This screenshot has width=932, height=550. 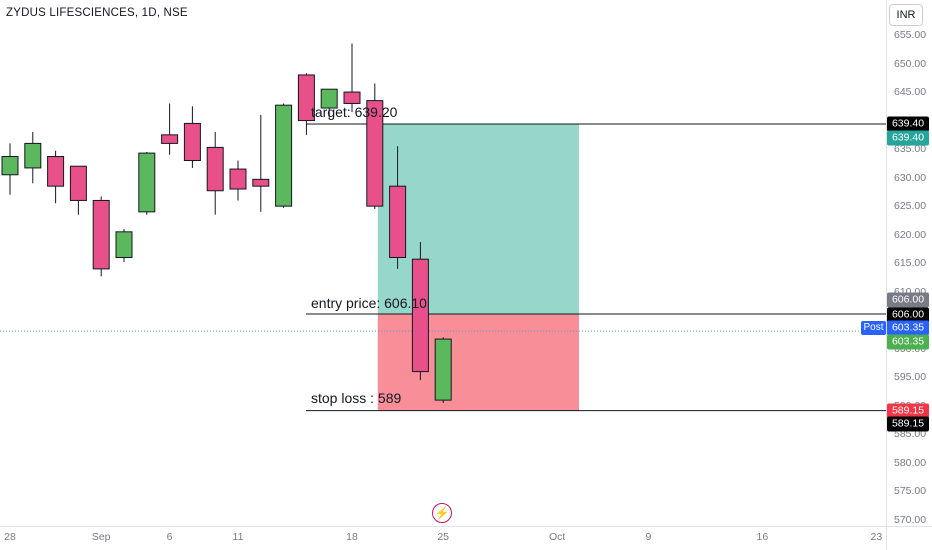 What do you see at coordinates (910, 377) in the screenshot?
I see `price-tick: 595.00` at bounding box center [910, 377].